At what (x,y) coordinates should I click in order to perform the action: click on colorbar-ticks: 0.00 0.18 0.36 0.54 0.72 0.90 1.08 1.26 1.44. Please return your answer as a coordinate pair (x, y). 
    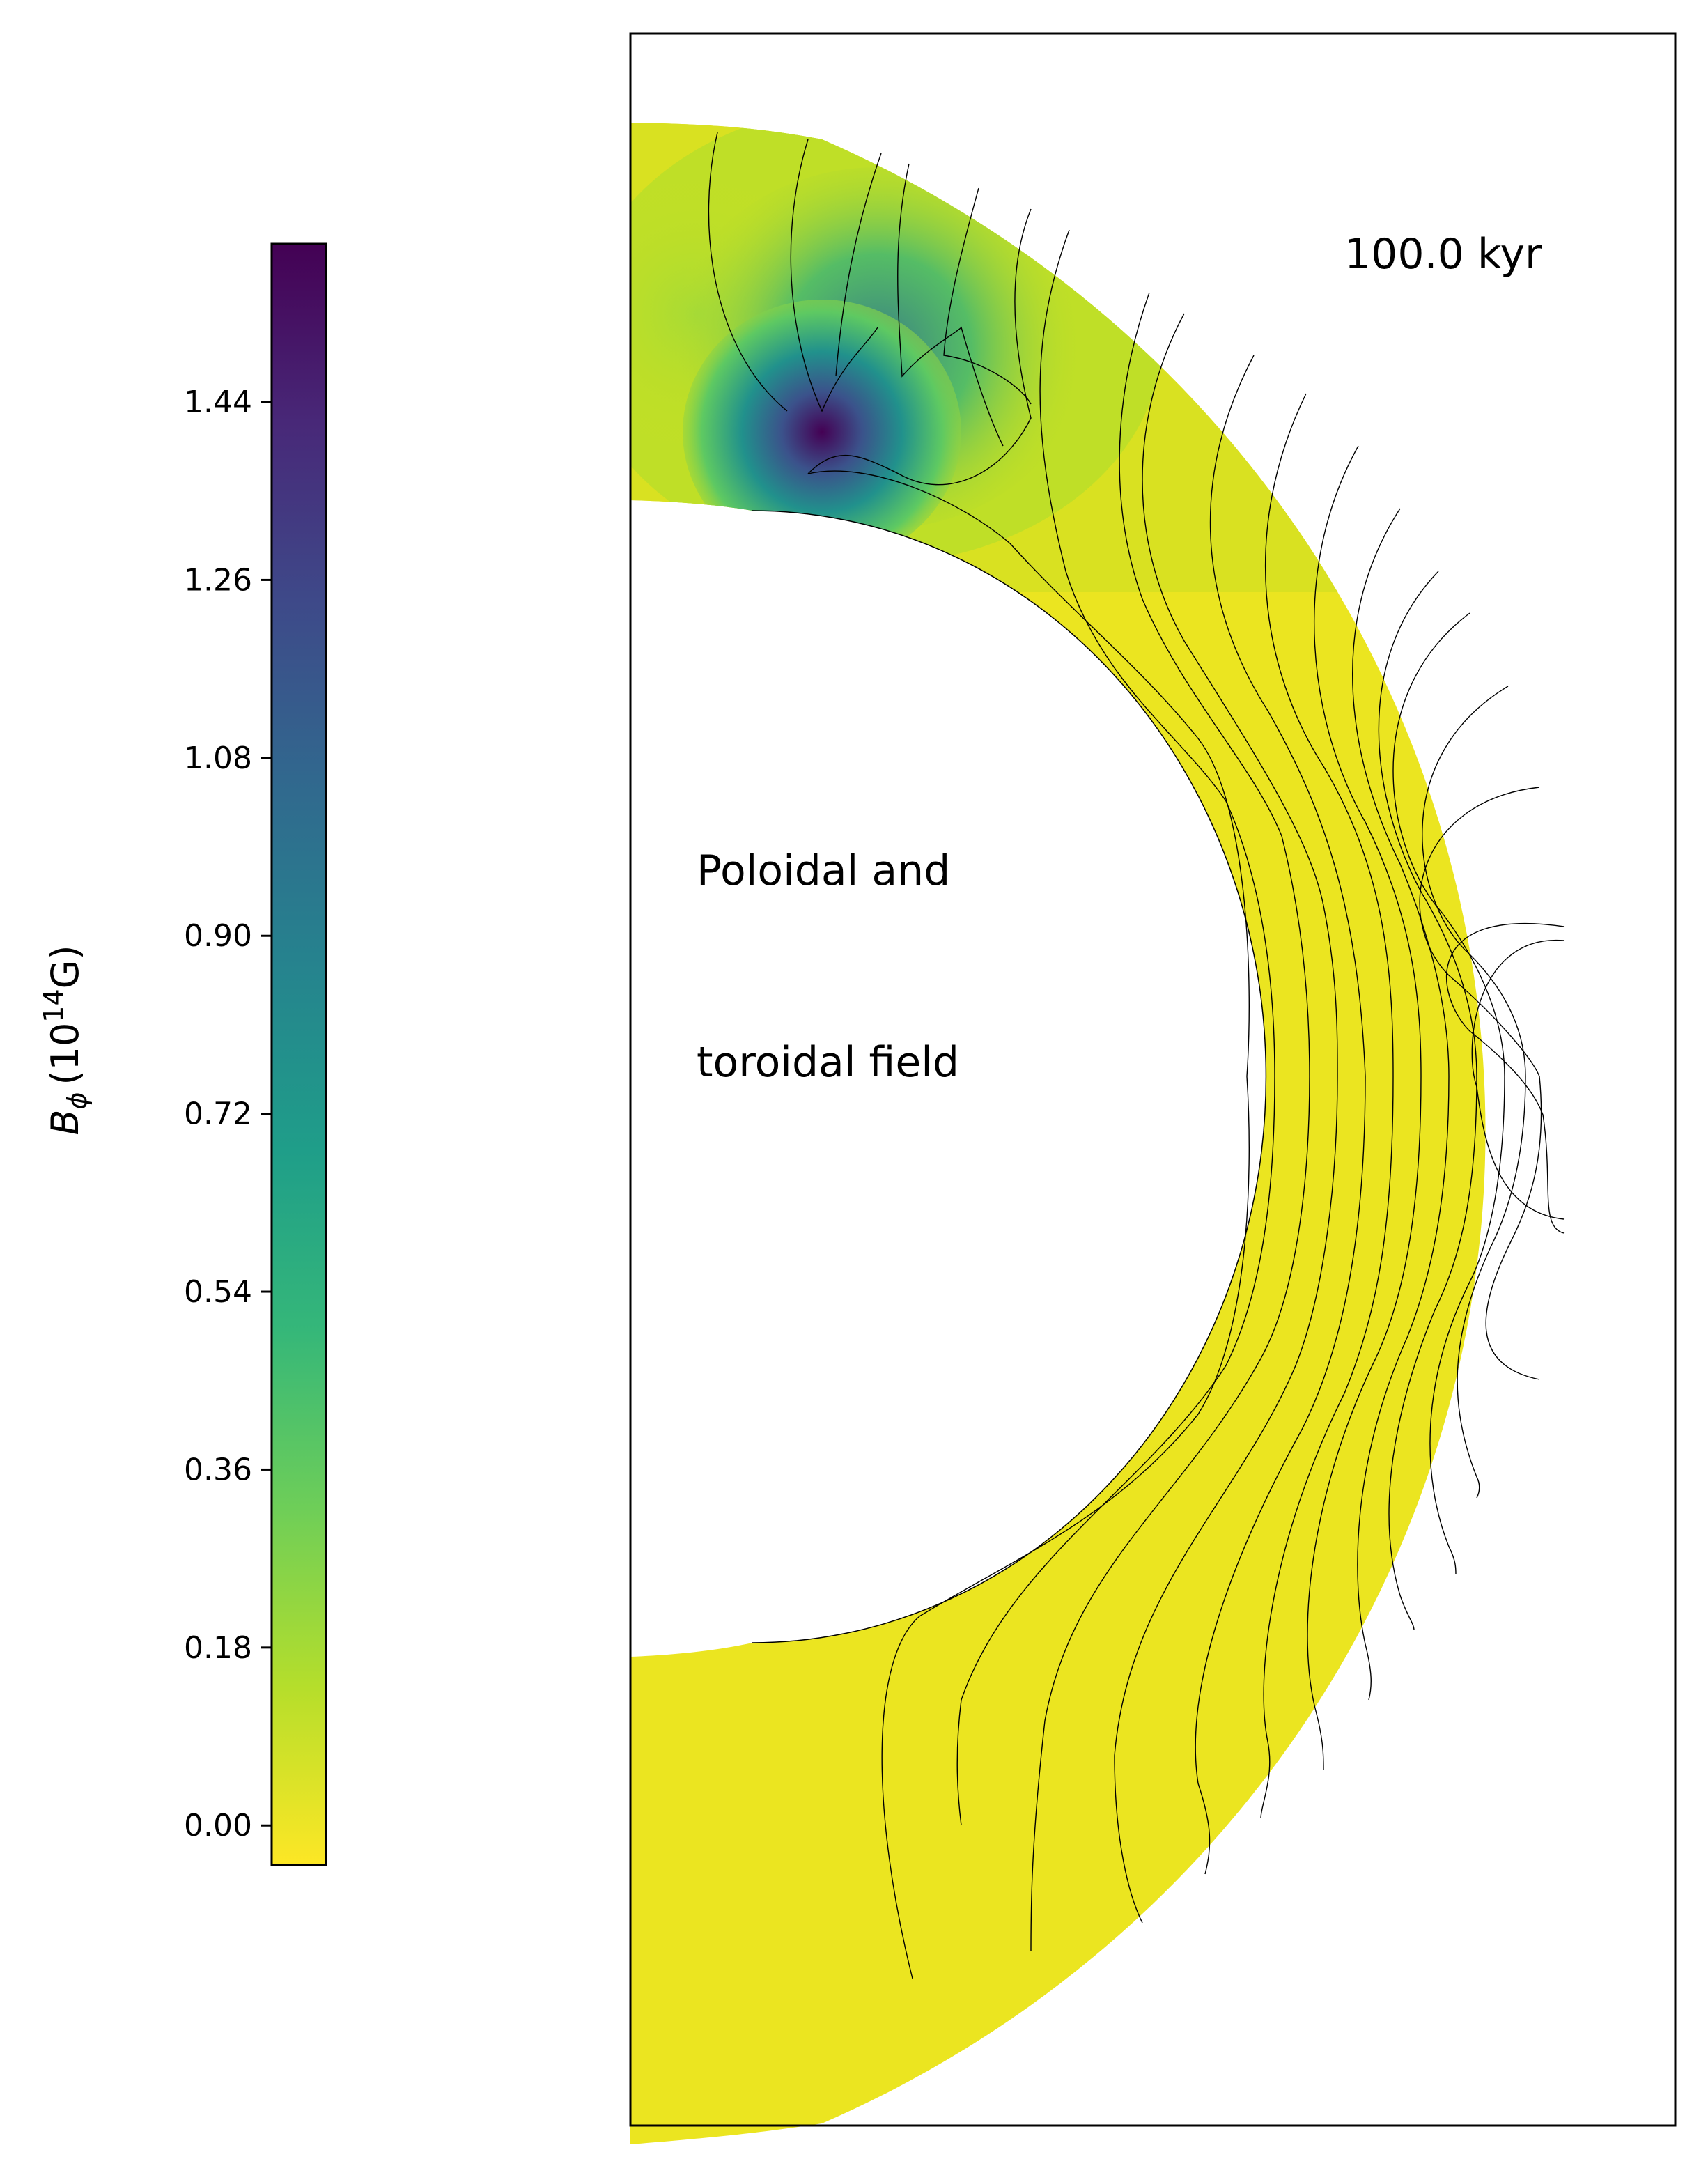
    Looking at the image, I should click on (228, 1114).